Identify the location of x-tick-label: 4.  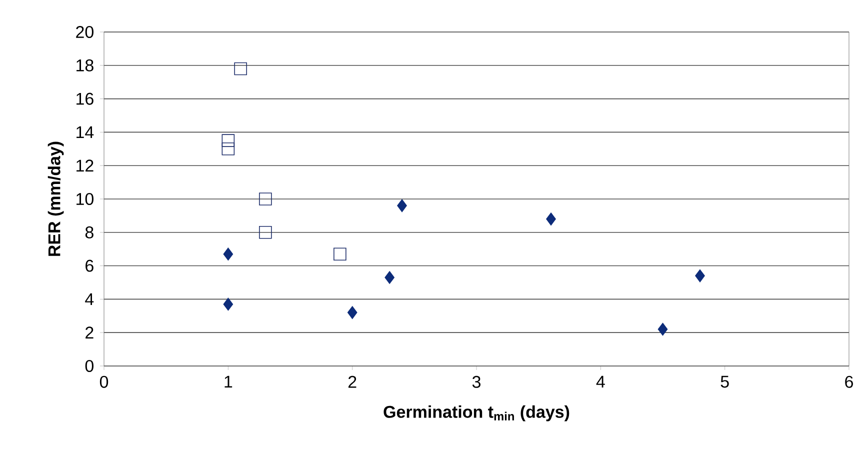
(600, 382).